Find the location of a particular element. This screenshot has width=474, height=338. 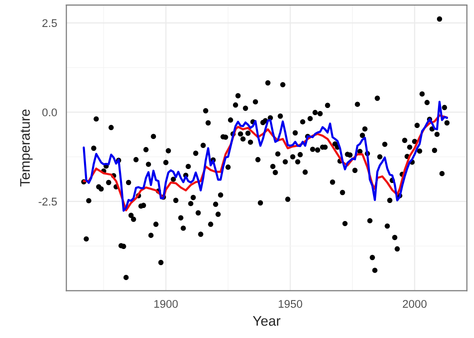

y-tick-label: -2.5 is located at coordinates (47, 202).